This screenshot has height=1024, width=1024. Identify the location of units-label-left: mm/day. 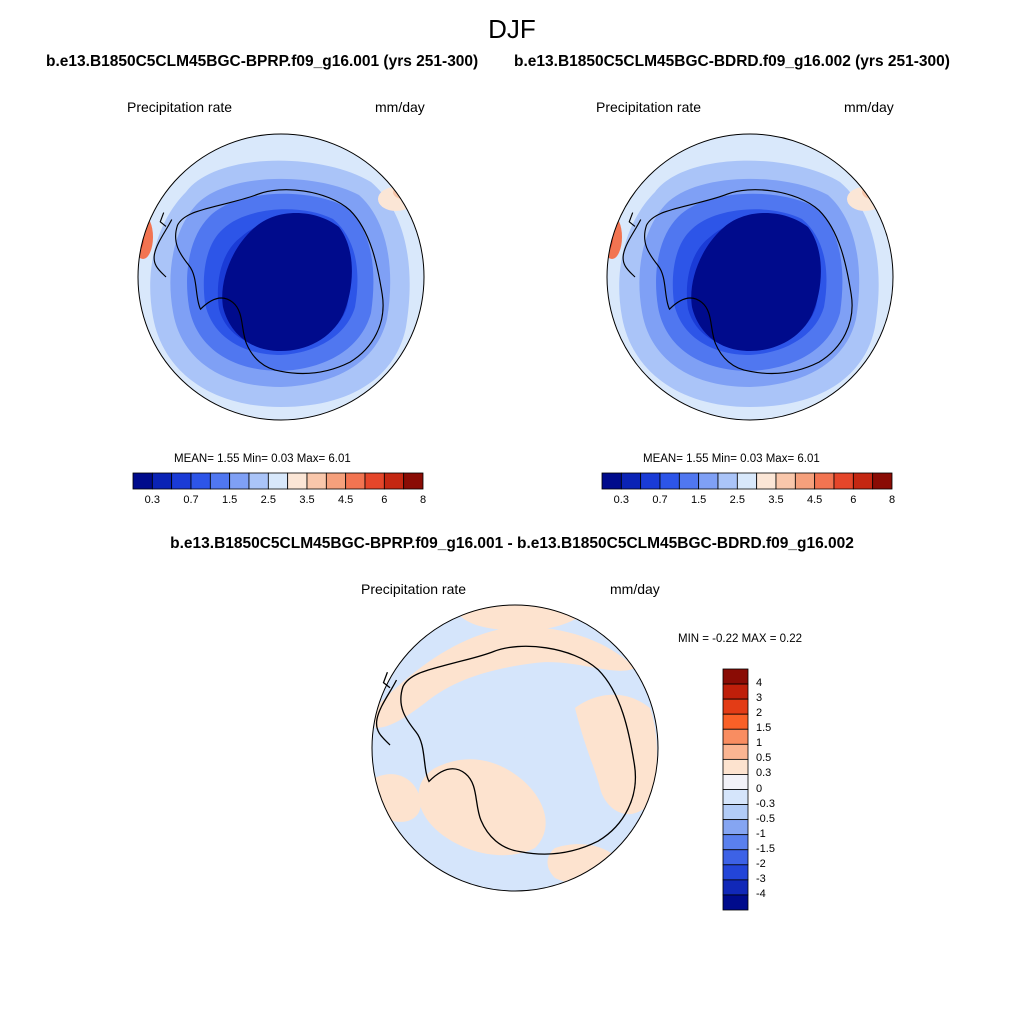
(400, 107).